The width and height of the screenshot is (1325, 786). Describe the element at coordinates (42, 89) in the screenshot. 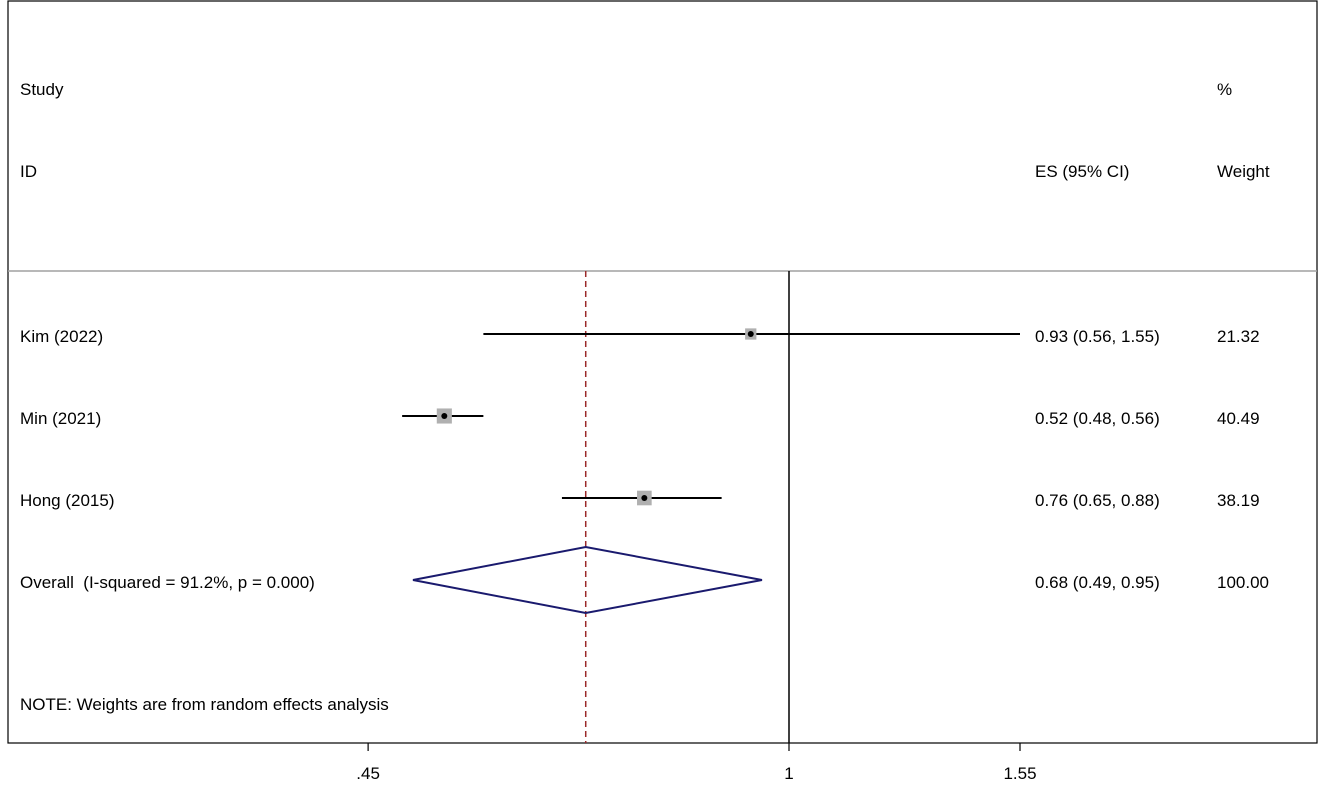

I see `header-study: Study` at that location.